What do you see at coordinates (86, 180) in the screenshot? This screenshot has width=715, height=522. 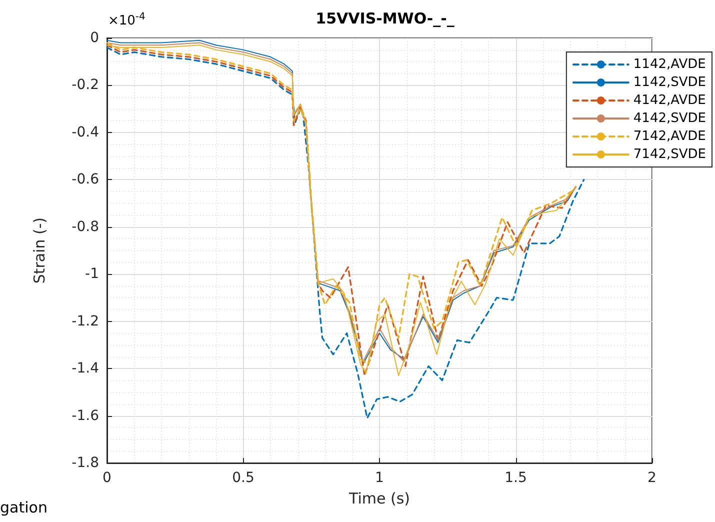 I see `y-tick-label: -0.6` at bounding box center [86, 180].